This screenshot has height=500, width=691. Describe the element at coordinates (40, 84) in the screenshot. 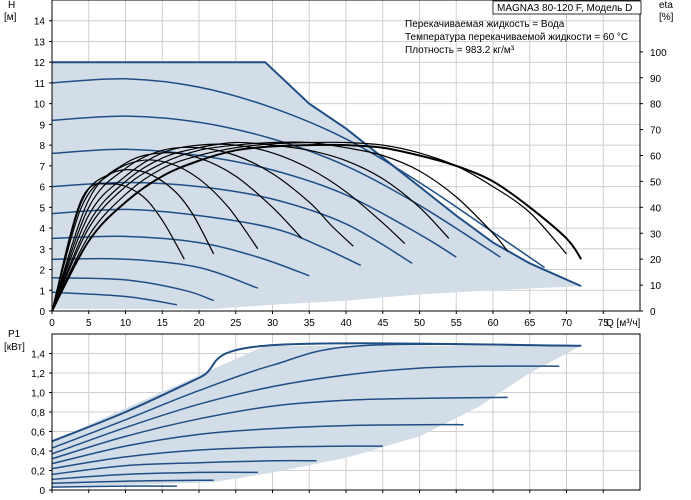

I see `y-tick-label: 11` at that location.